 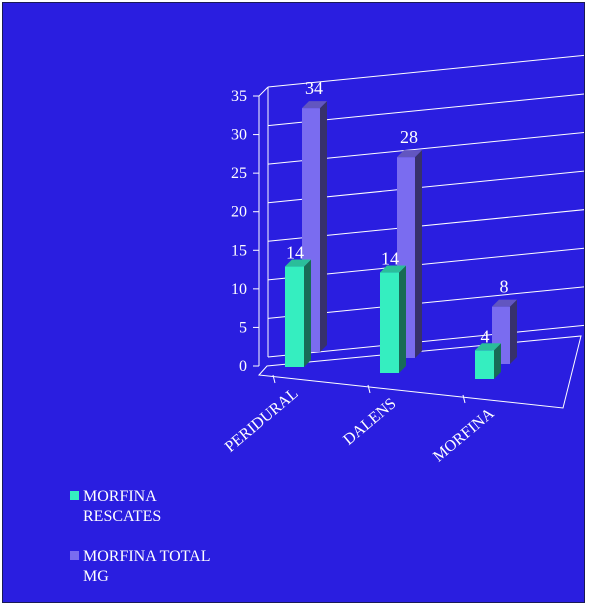 I want to click on x-category-label: DALENS, so click(x=369, y=422).